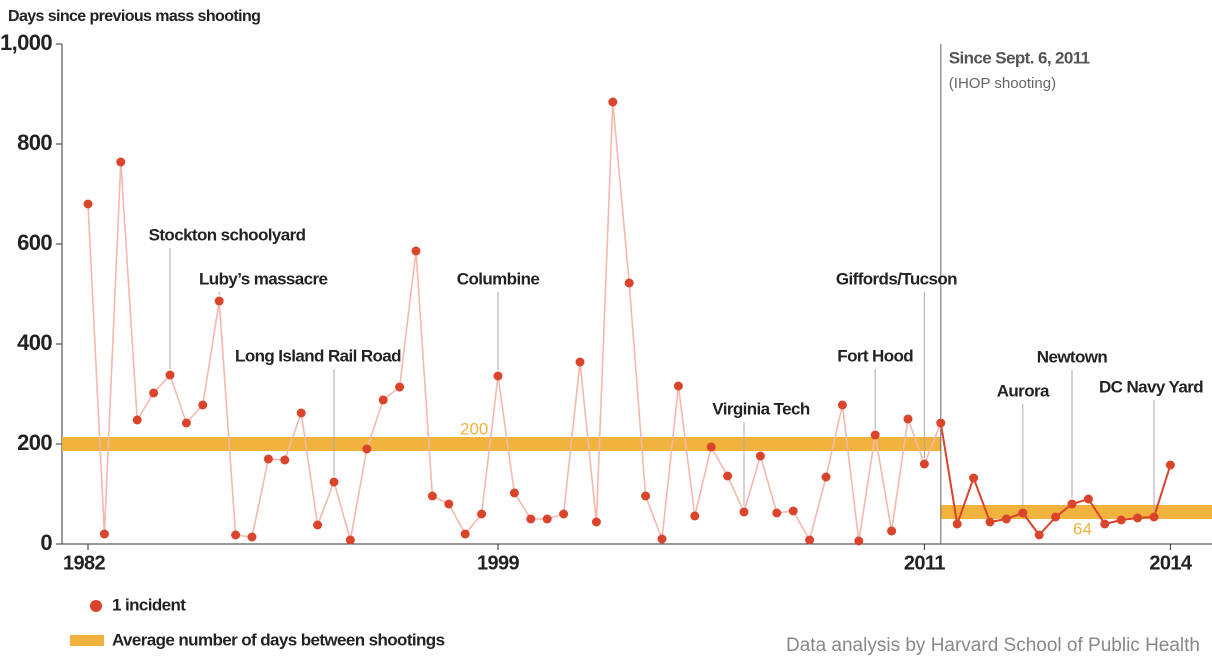 The image size is (1212, 660). What do you see at coordinates (263, 278) in the screenshot?
I see `annotation: Luby’s massacre` at bounding box center [263, 278].